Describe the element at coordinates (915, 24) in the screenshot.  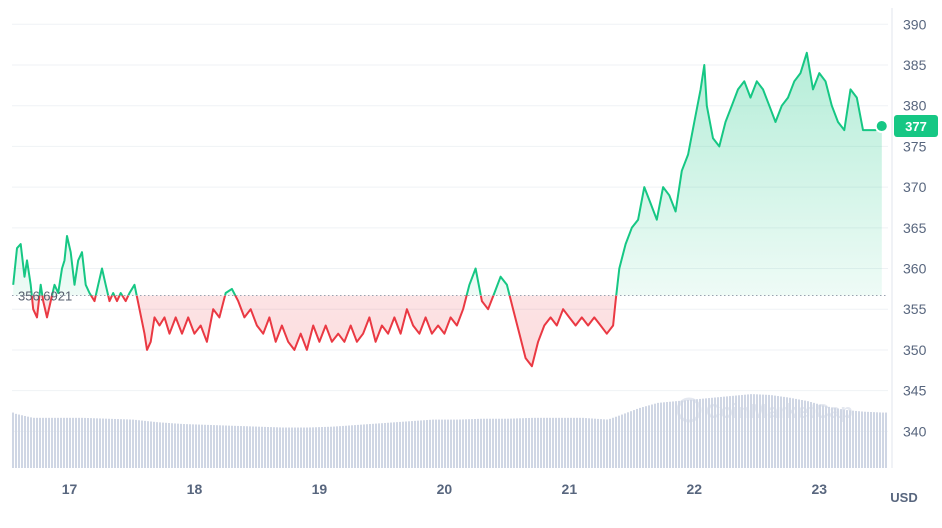
I see `y-tick-label: 390` at that location.